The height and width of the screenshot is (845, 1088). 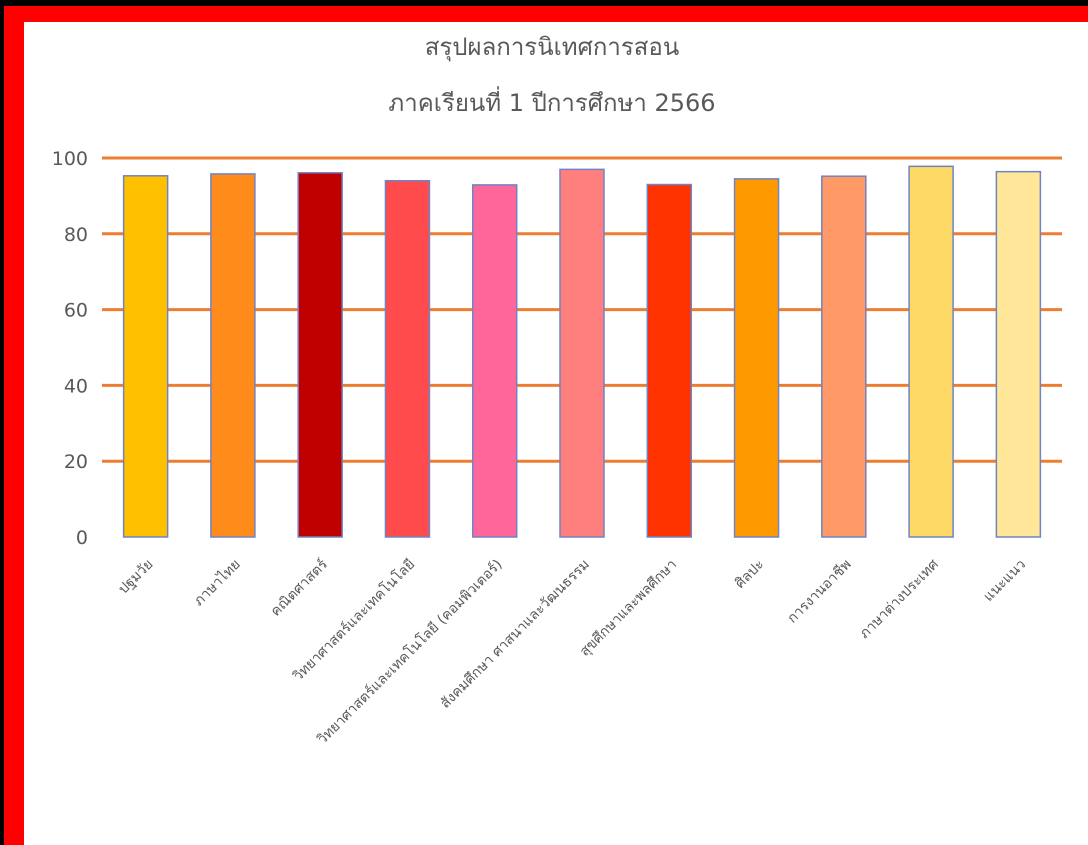 What do you see at coordinates (136, 577) in the screenshot?
I see `x-tick-label: ปฐมวัย` at bounding box center [136, 577].